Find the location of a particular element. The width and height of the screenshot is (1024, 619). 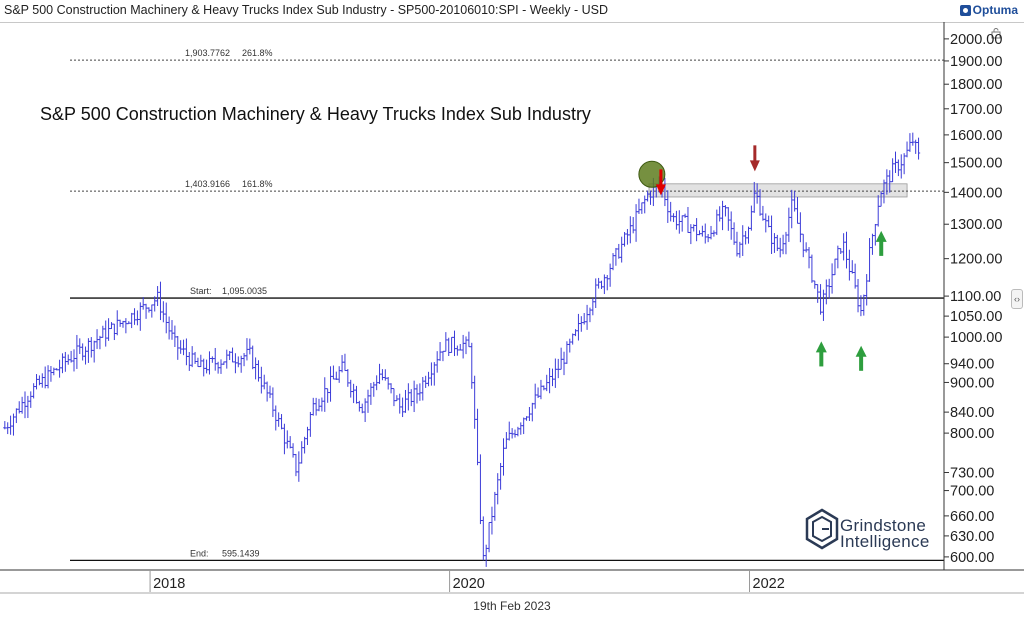

y-tick-label: 1700.00 is located at coordinates (976, 110).